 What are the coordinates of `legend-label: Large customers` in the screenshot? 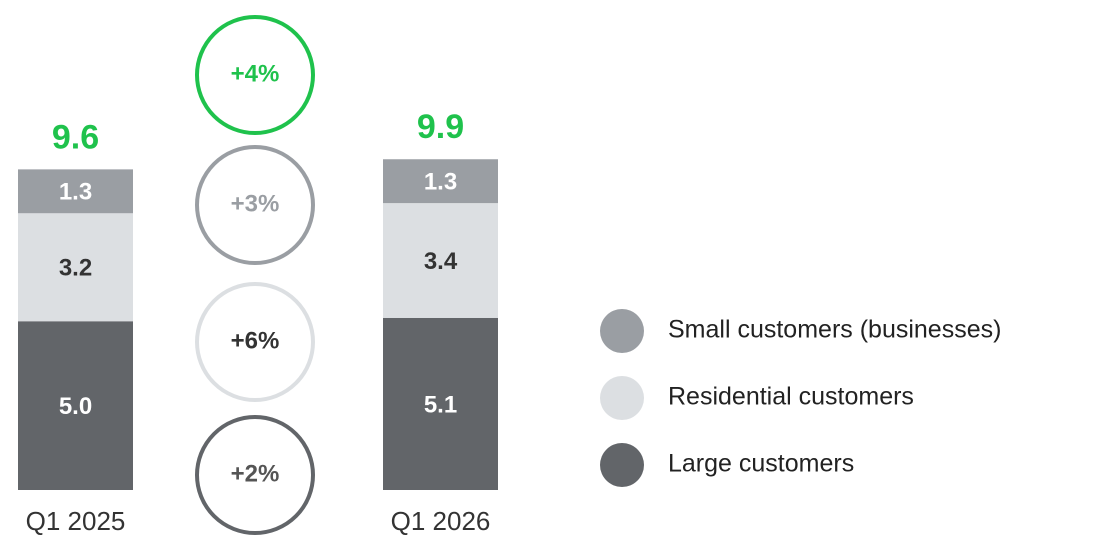 It's located at (761, 464).